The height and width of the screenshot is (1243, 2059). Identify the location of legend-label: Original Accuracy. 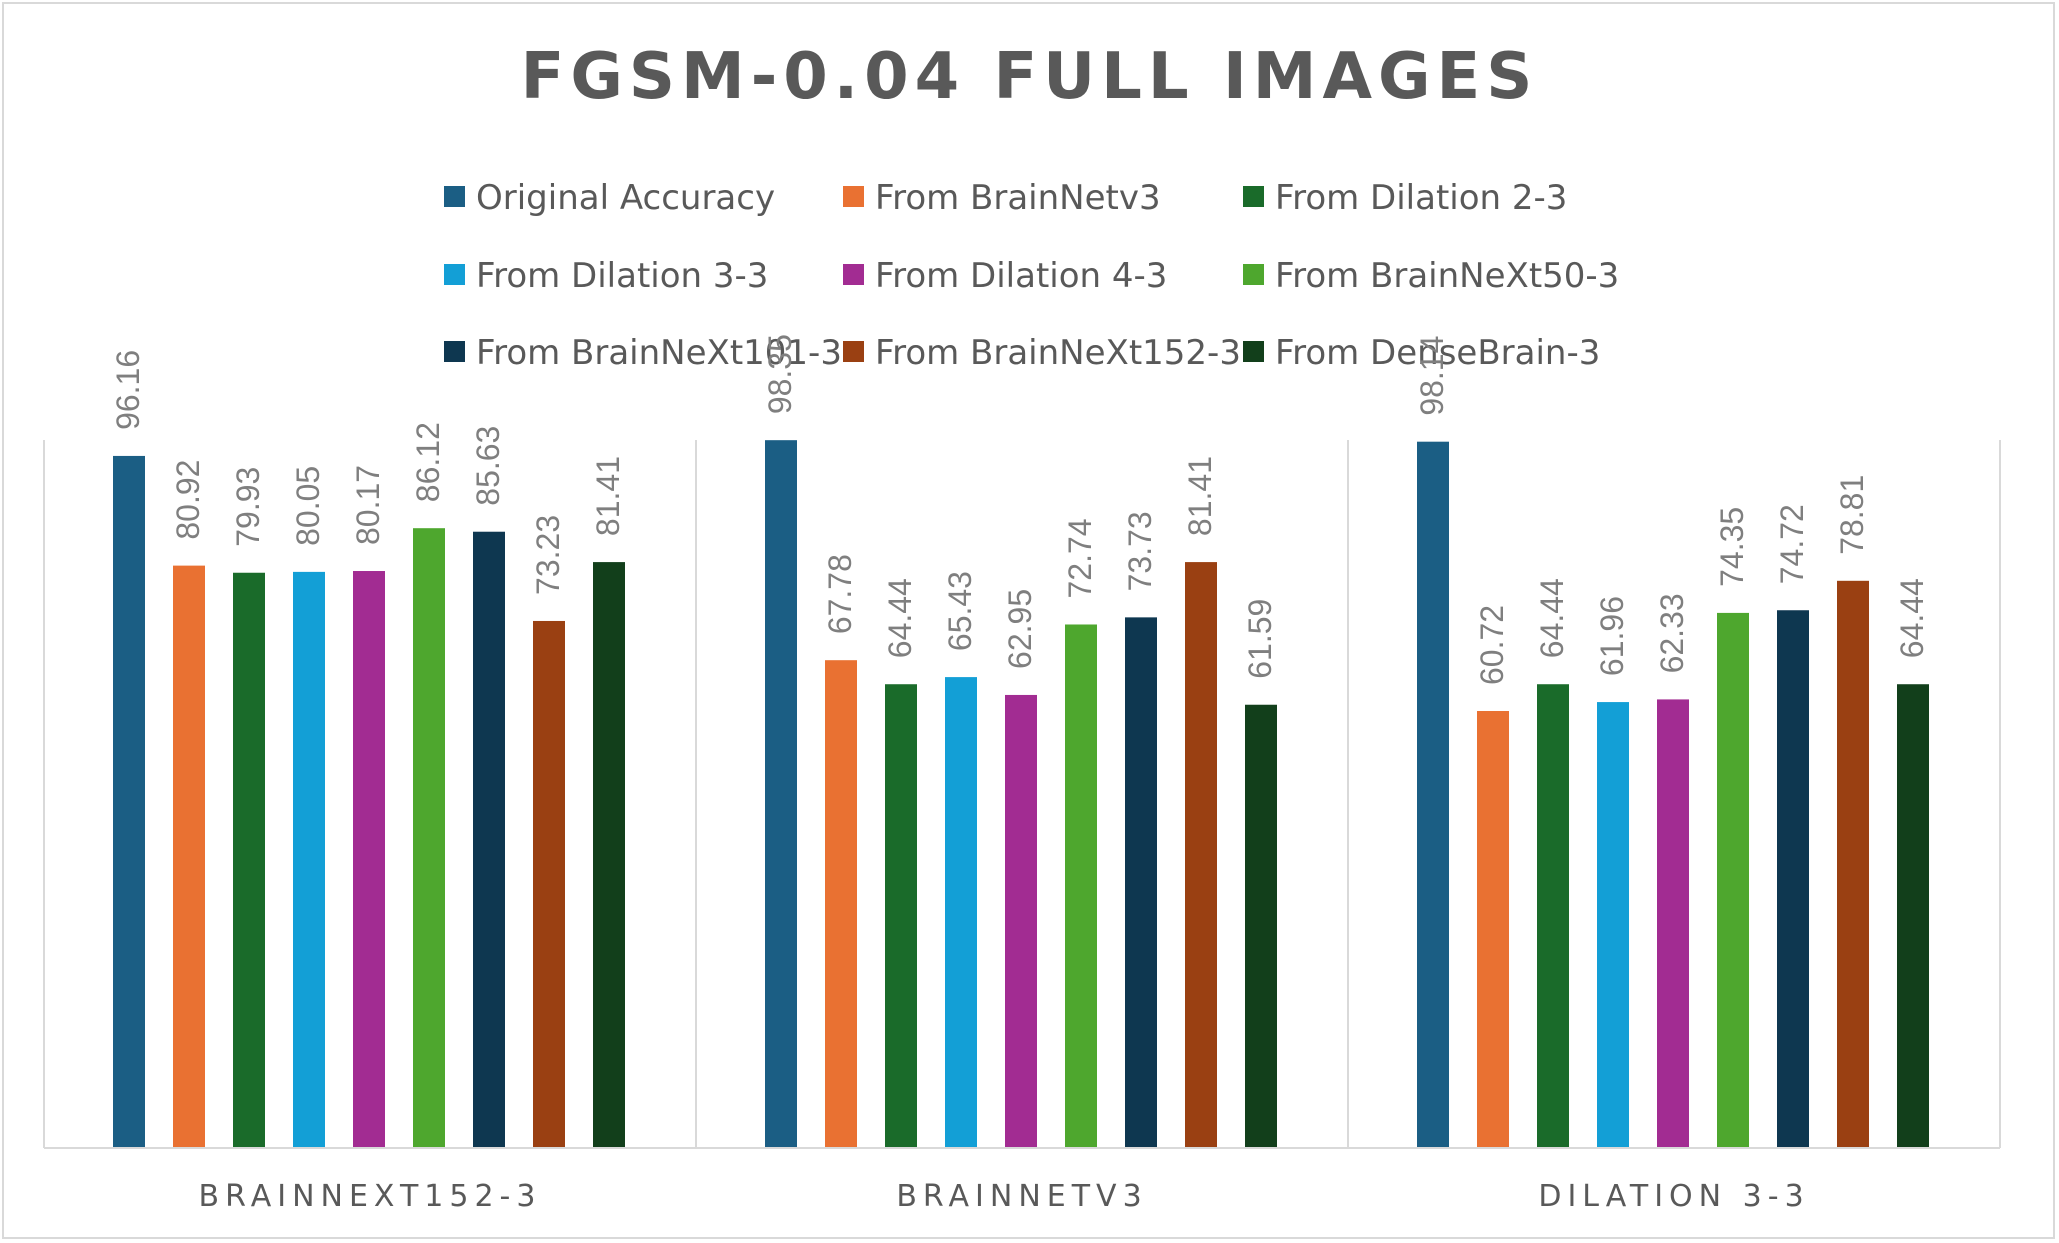
(625, 198).